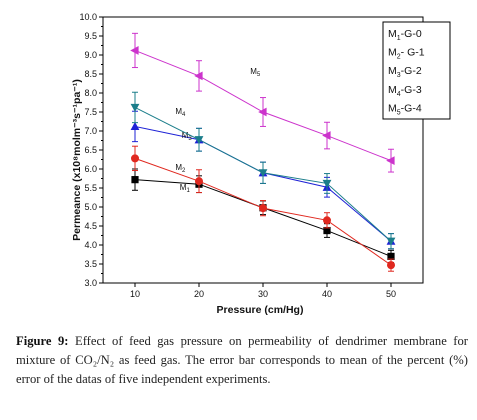  Describe the element at coordinates (90, 55) in the screenshot. I see `y-tick-label: 9.0` at that location.